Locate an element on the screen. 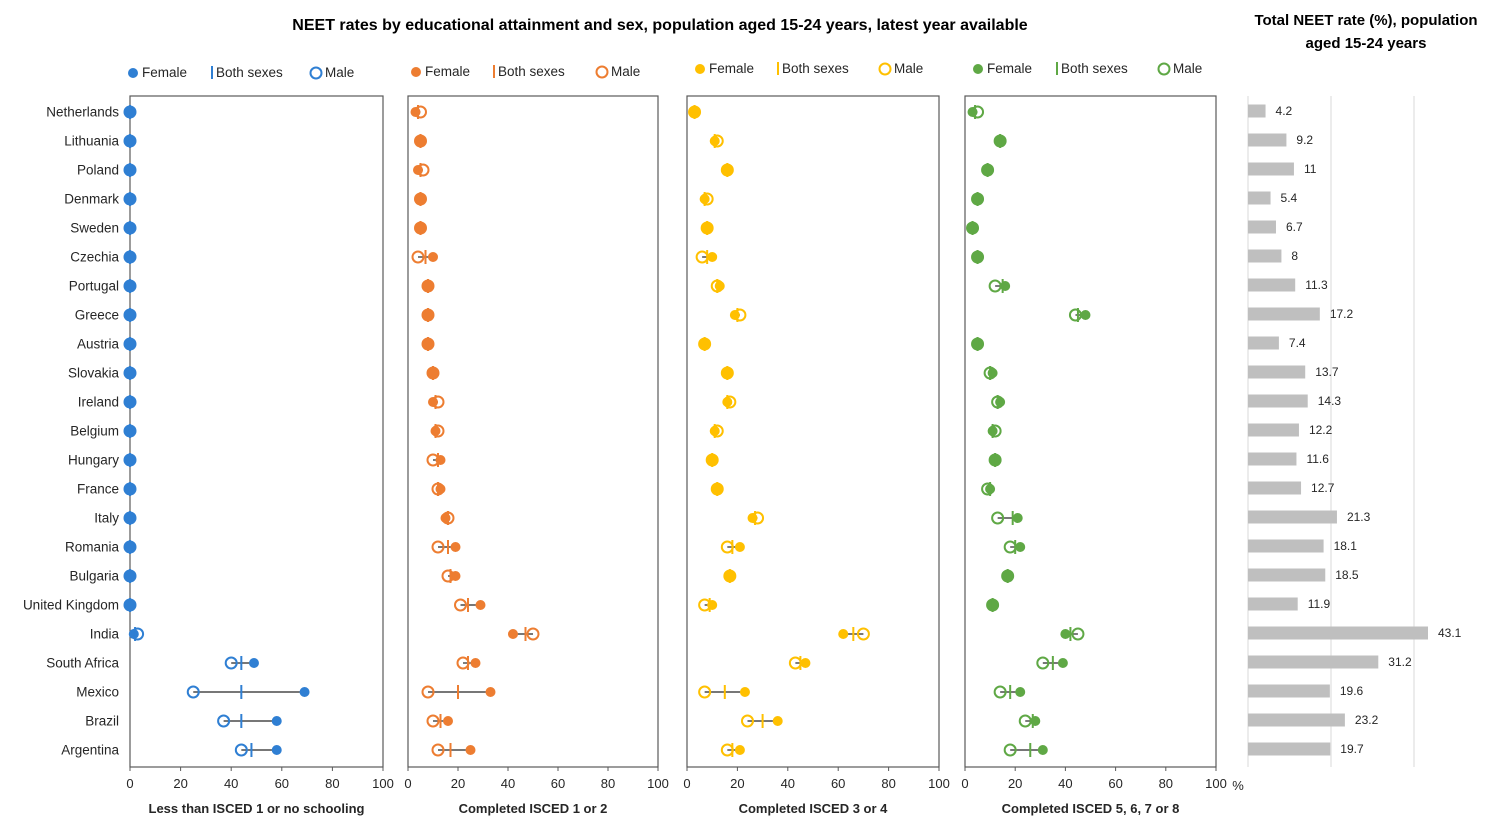  country-label: Argentina is located at coordinates (90, 750).